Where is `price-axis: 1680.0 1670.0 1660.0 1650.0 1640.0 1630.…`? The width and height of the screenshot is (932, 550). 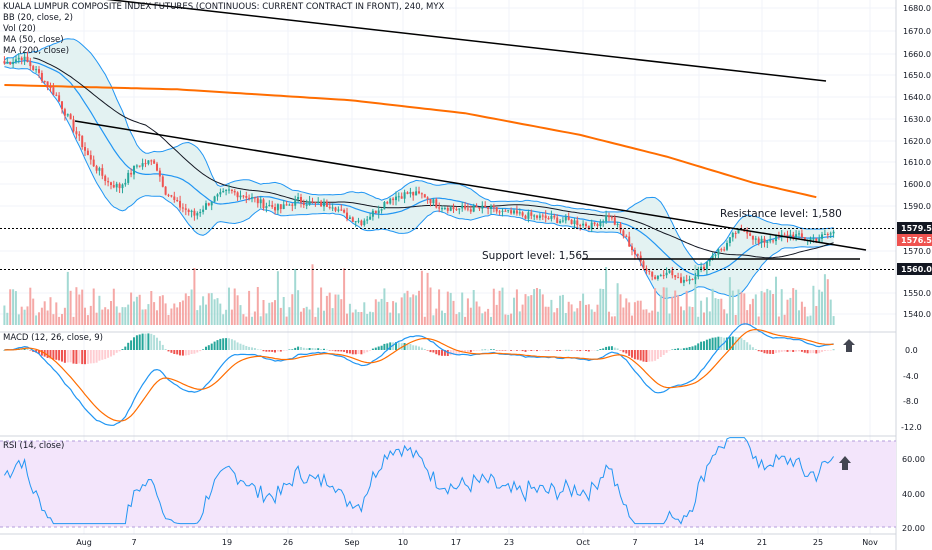
price-axis: 1680.0 1670.0 1660.0 1650.0 1640.0 1630.… is located at coordinates (917, 161).